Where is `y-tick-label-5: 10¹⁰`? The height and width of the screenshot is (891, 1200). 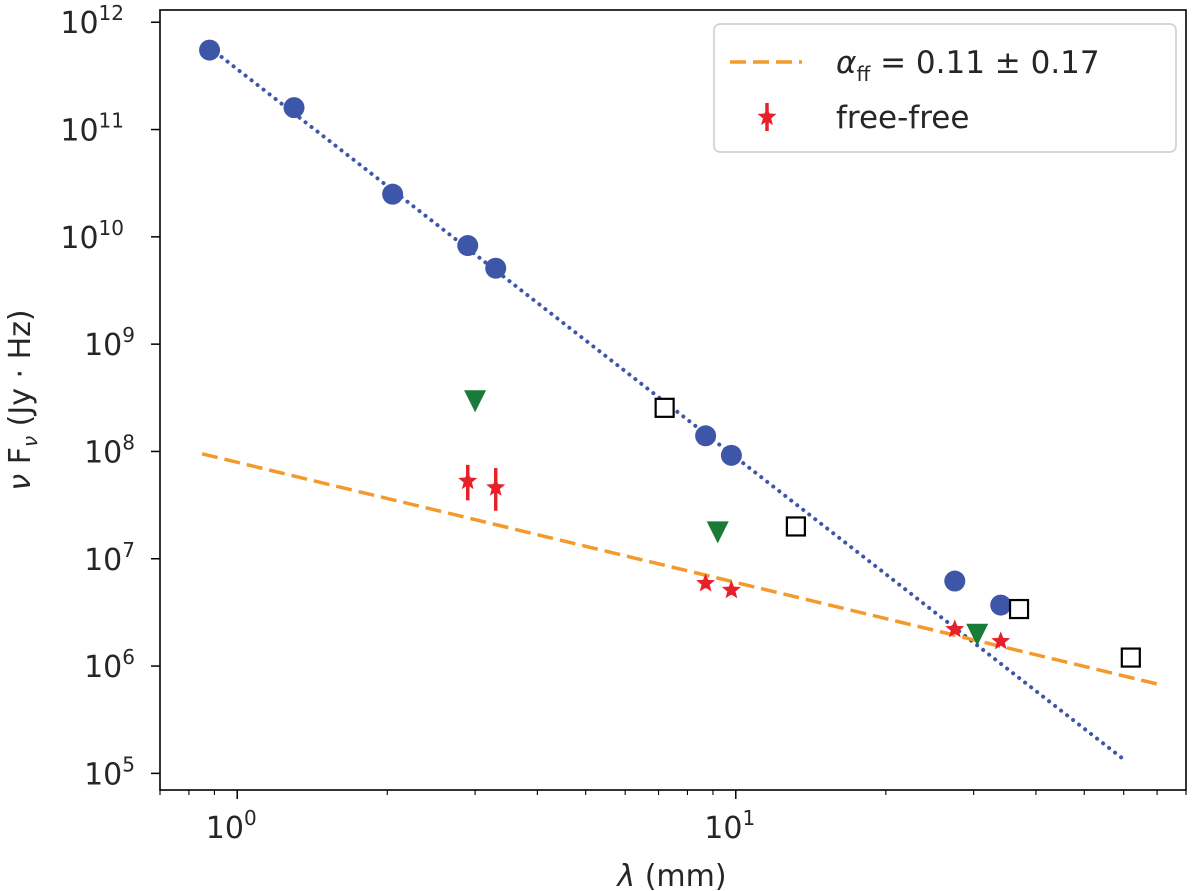
y-tick-label-5: 10¹⁰ is located at coordinates (92, 236).